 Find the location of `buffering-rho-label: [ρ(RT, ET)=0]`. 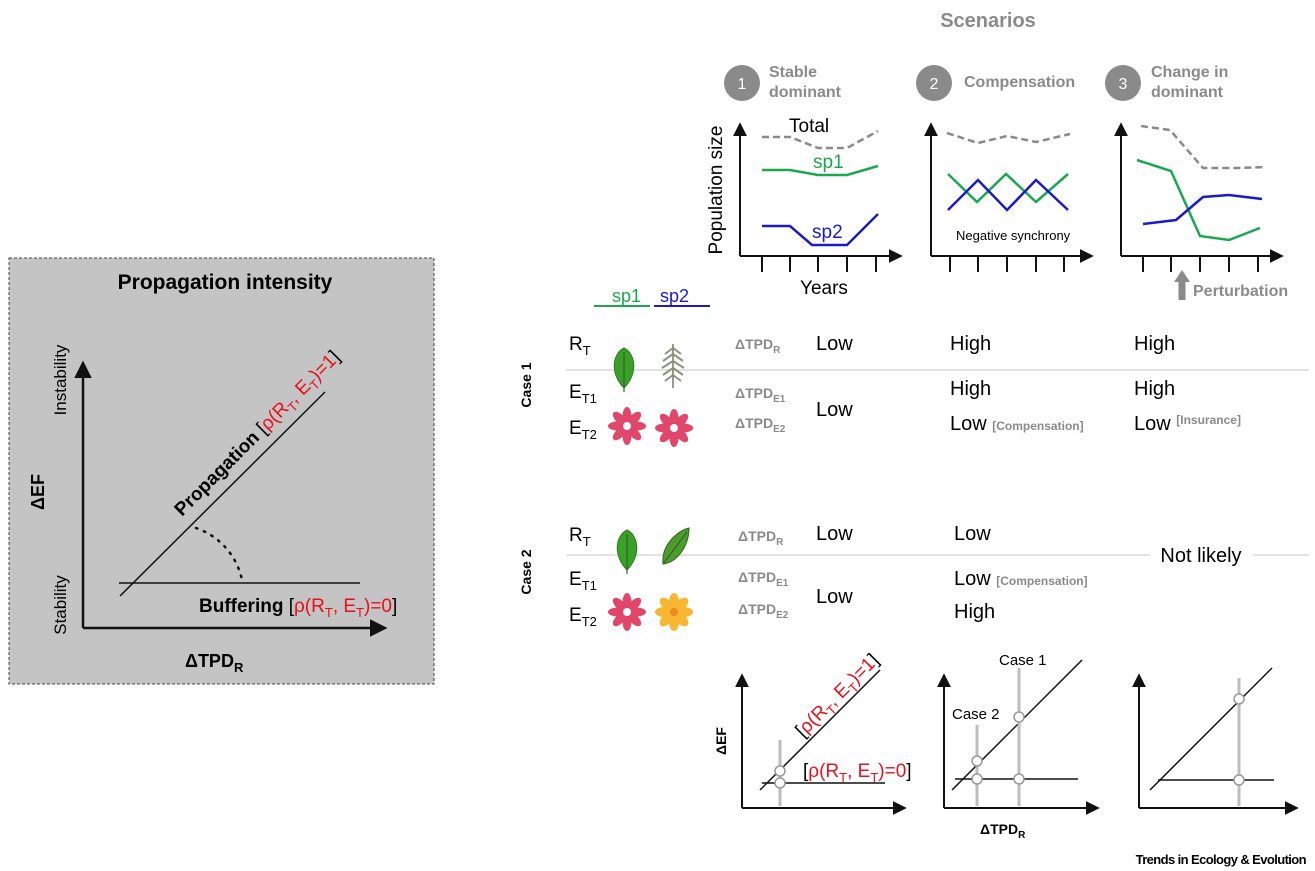

buffering-rho-label: [ρ(RT, ET)=0] is located at coordinates (857, 773).